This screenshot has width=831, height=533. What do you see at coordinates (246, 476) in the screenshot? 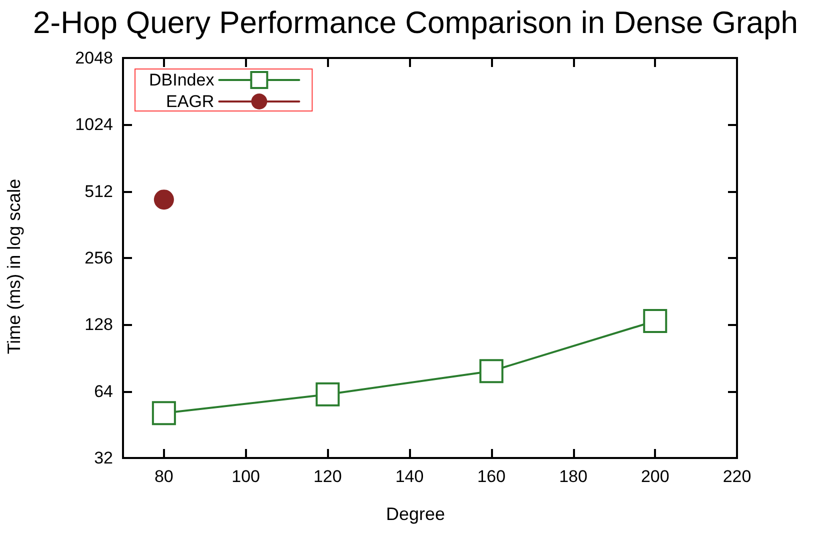
I see `x-tick-label: 100` at bounding box center [246, 476].